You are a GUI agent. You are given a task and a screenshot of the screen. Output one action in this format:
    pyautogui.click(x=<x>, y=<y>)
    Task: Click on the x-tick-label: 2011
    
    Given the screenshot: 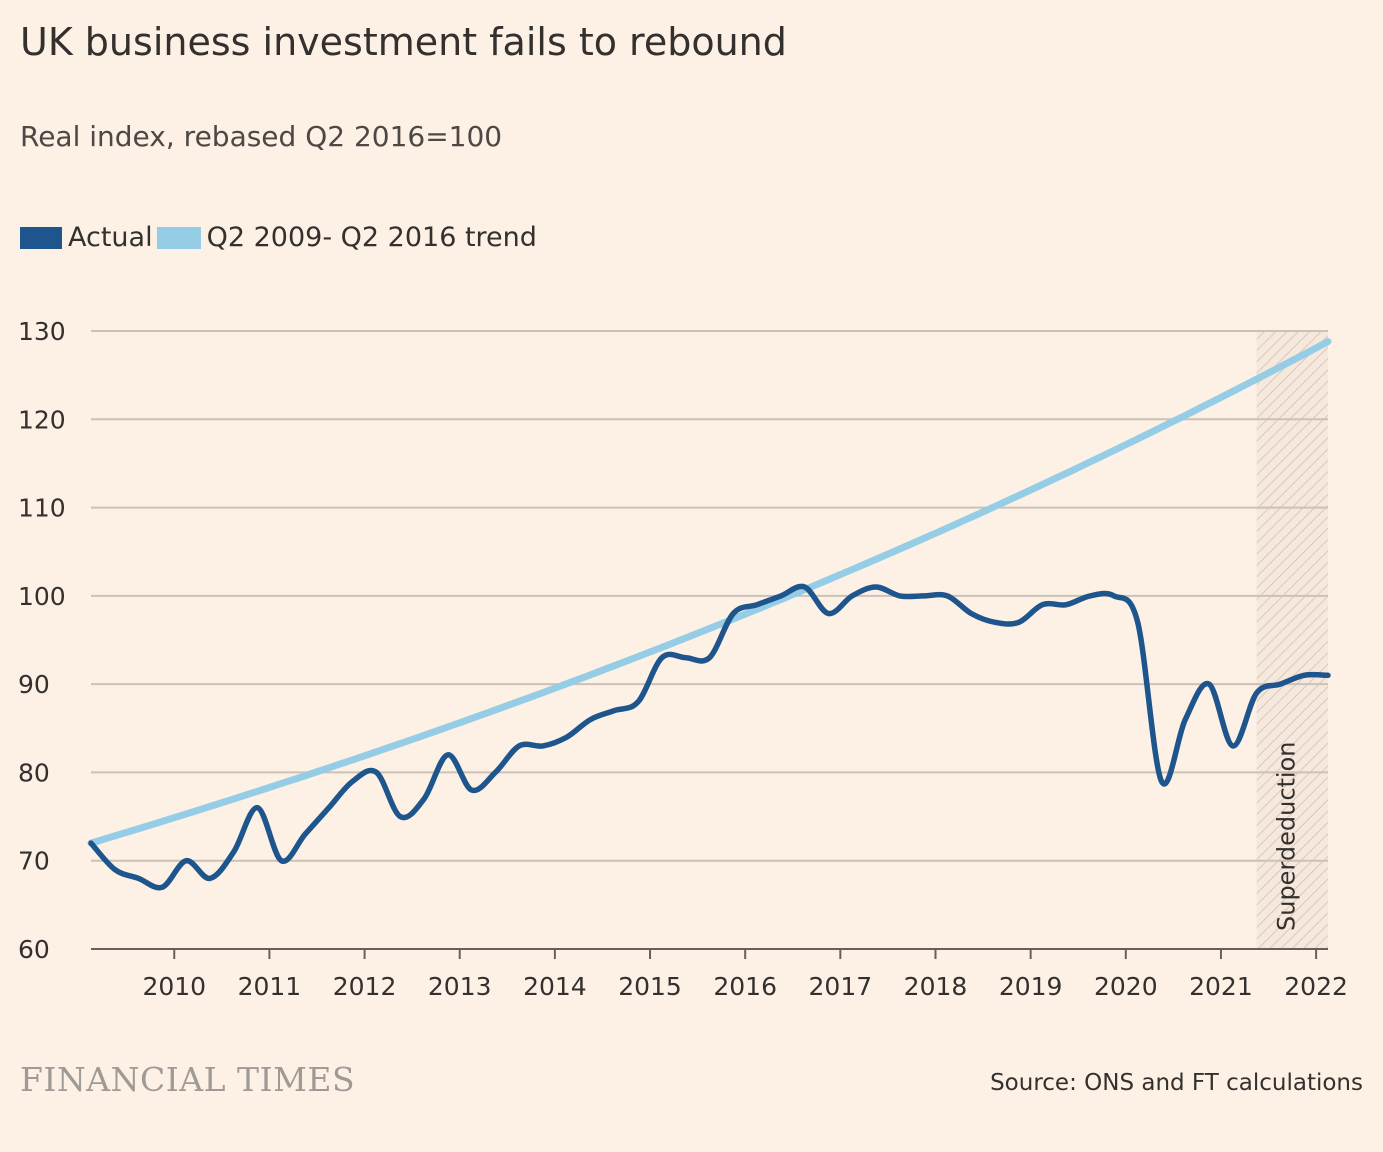 What is the action you would take?
    pyautogui.click(x=270, y=986)
    